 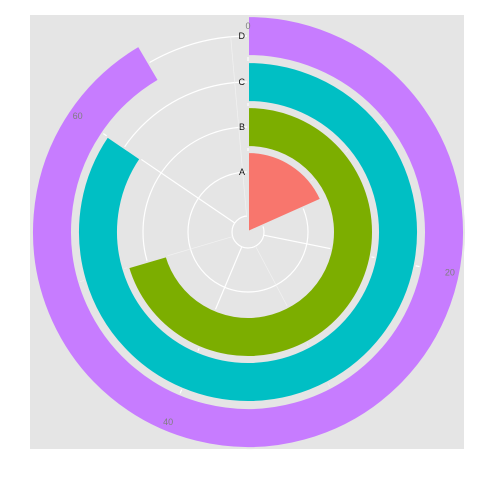 I want to click on category-label-C: C, so click(x=242, y=82).